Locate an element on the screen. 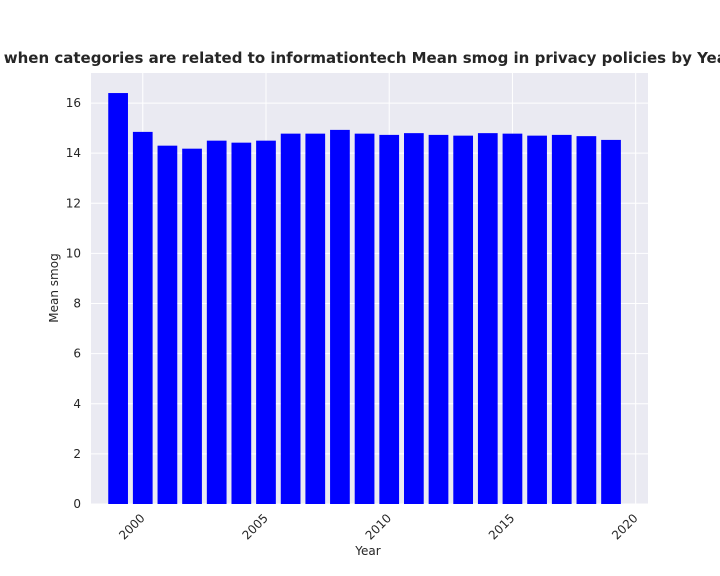 This screenshot has height=576, width=720. x-tick-label: 2000 is located at coordinates (131, 526).